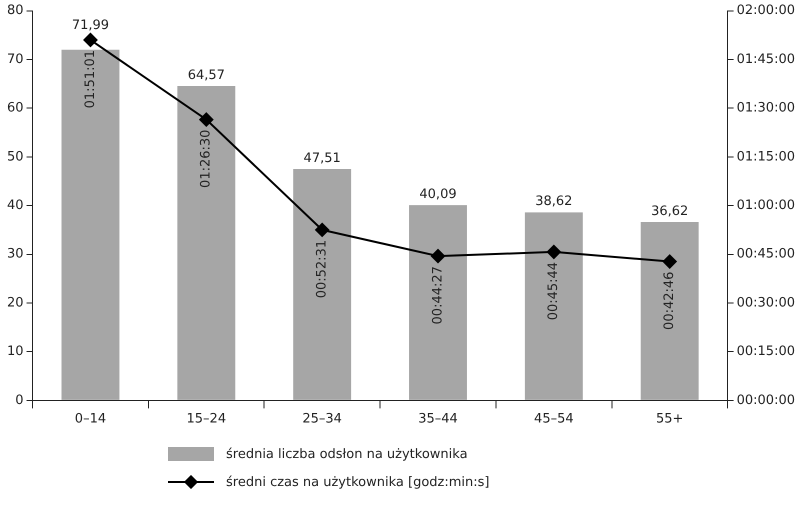  I want to click on data-label: 47,51, so click(322, 158).